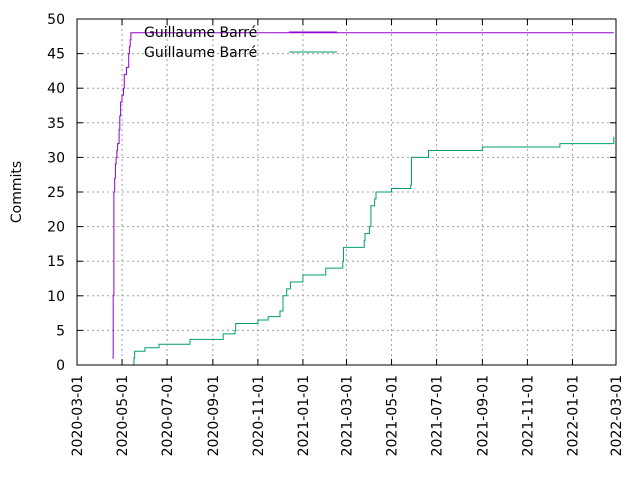  I want to click on legend: Guillaume Barré Guillaume Barré, so click(240, 43).